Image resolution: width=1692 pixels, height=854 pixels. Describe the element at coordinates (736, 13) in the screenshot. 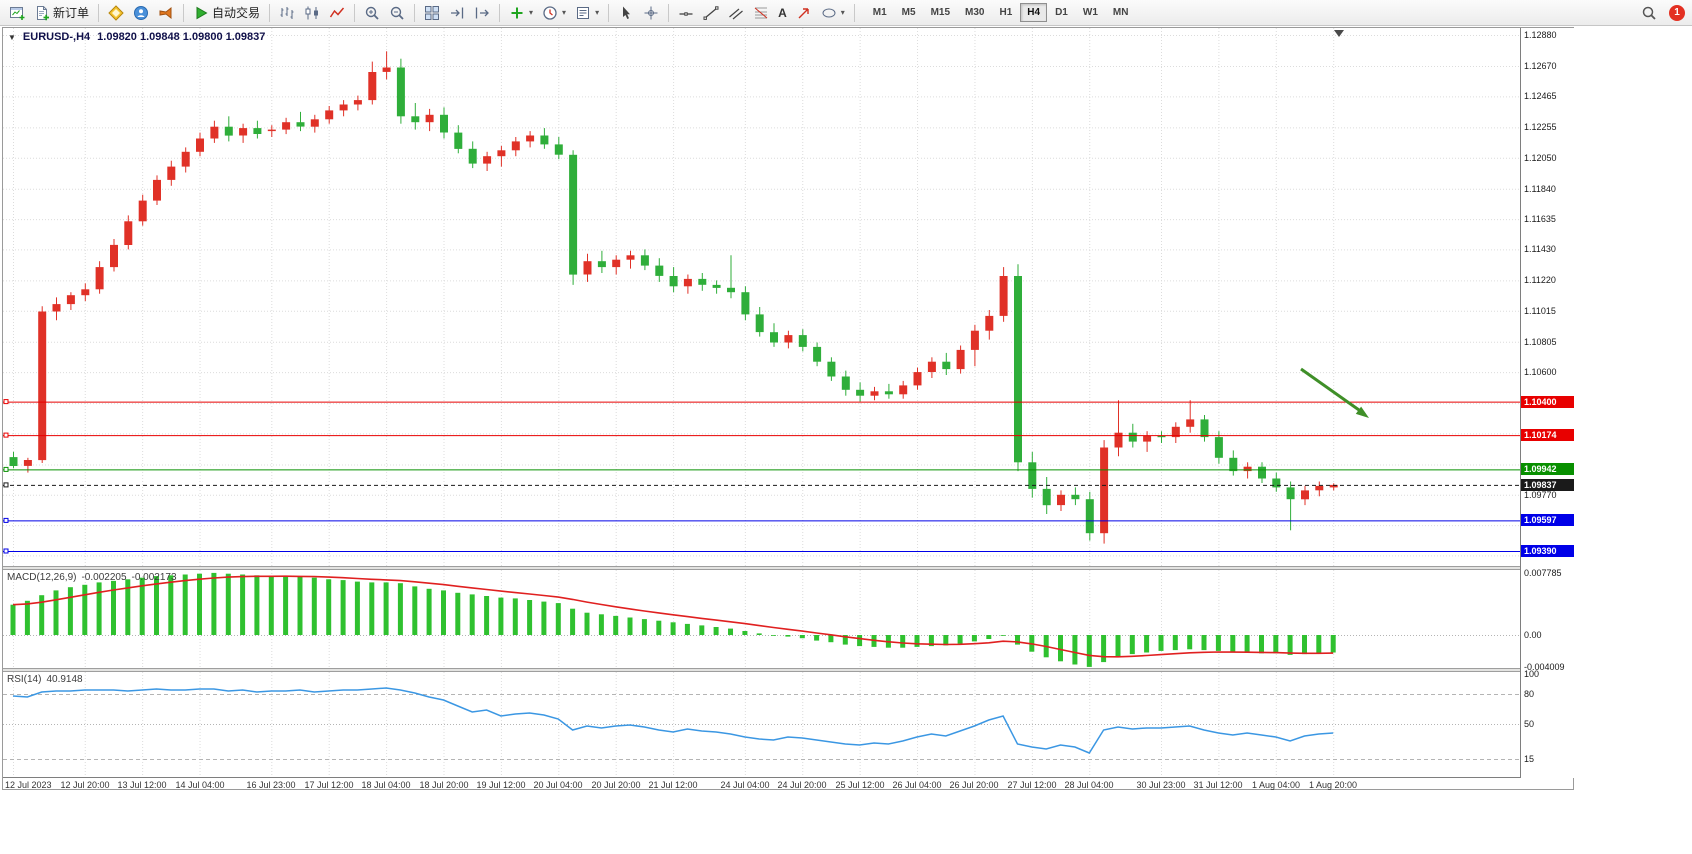

I see `channel-tool-button` at that location.